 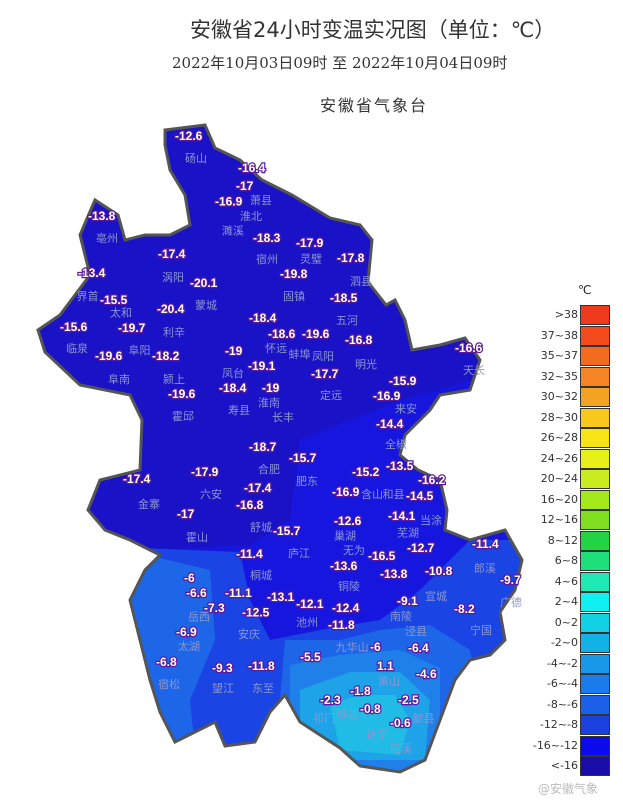 What do you see at coordinates (572, 377) in the screenshot?
I see `legend-item: 32~35` at bounding box center [572, 377].